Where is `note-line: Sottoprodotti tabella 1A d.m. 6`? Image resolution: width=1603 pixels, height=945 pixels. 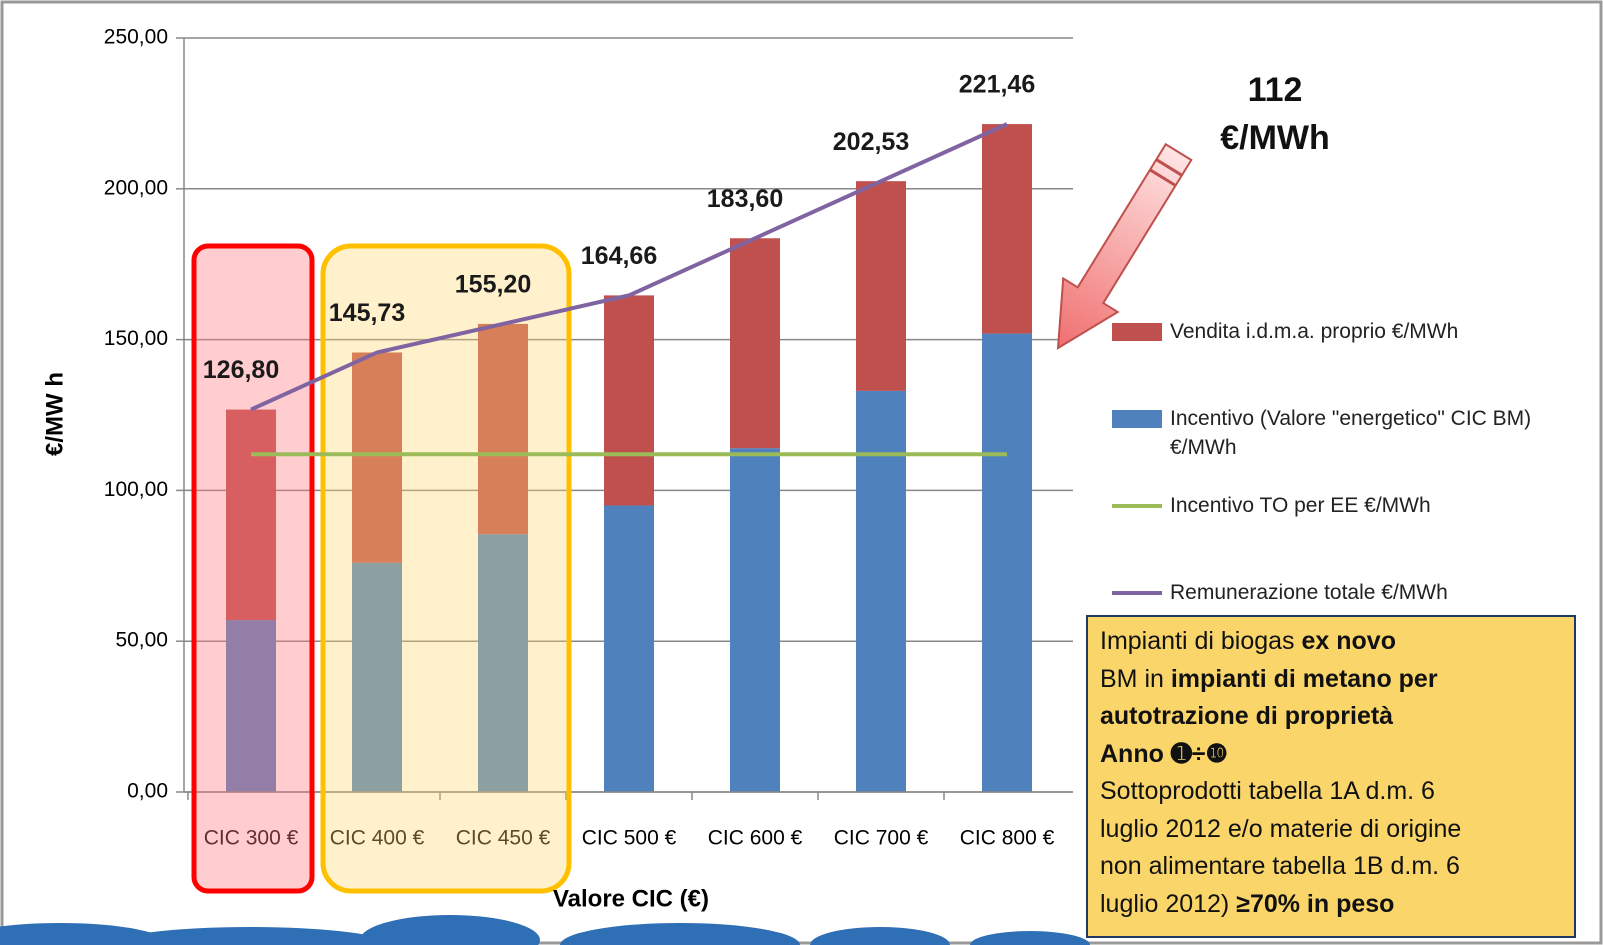 note-line: Sottoprodotti tabella 1A d.m. 6 is located at coordinates (1331, 792).